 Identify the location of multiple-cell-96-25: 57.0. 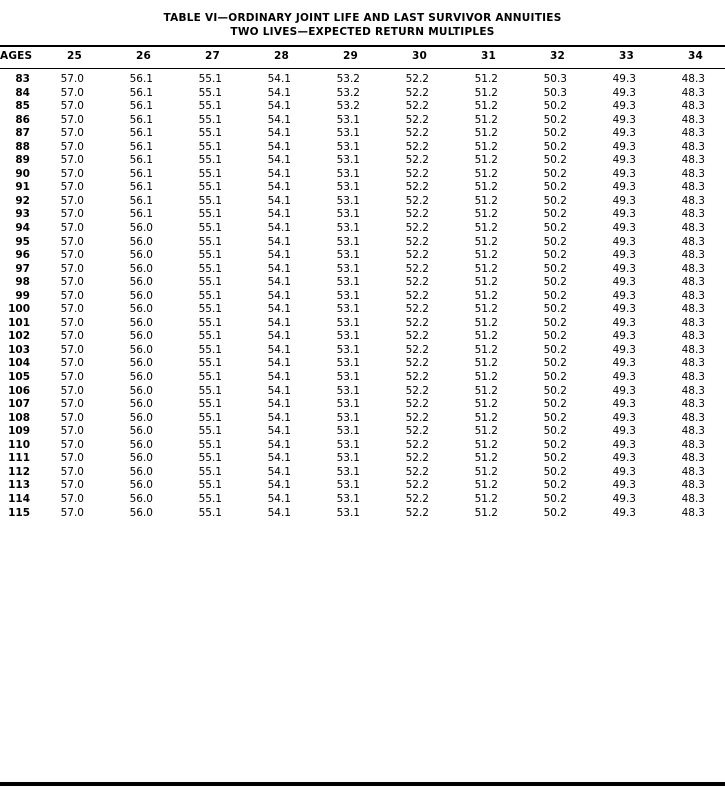
(72, 255).